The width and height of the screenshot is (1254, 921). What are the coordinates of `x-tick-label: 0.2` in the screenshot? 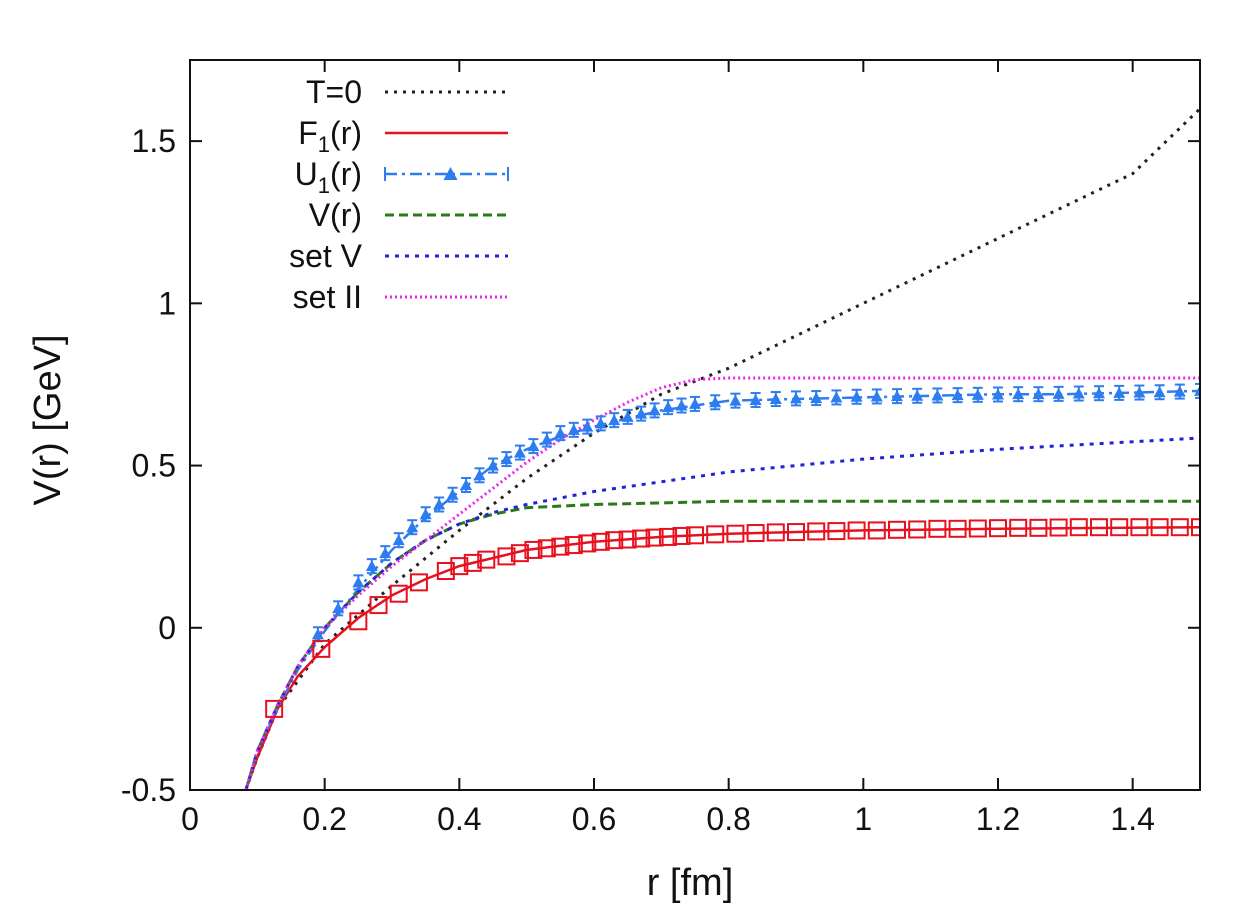 It's located at (324, 819).